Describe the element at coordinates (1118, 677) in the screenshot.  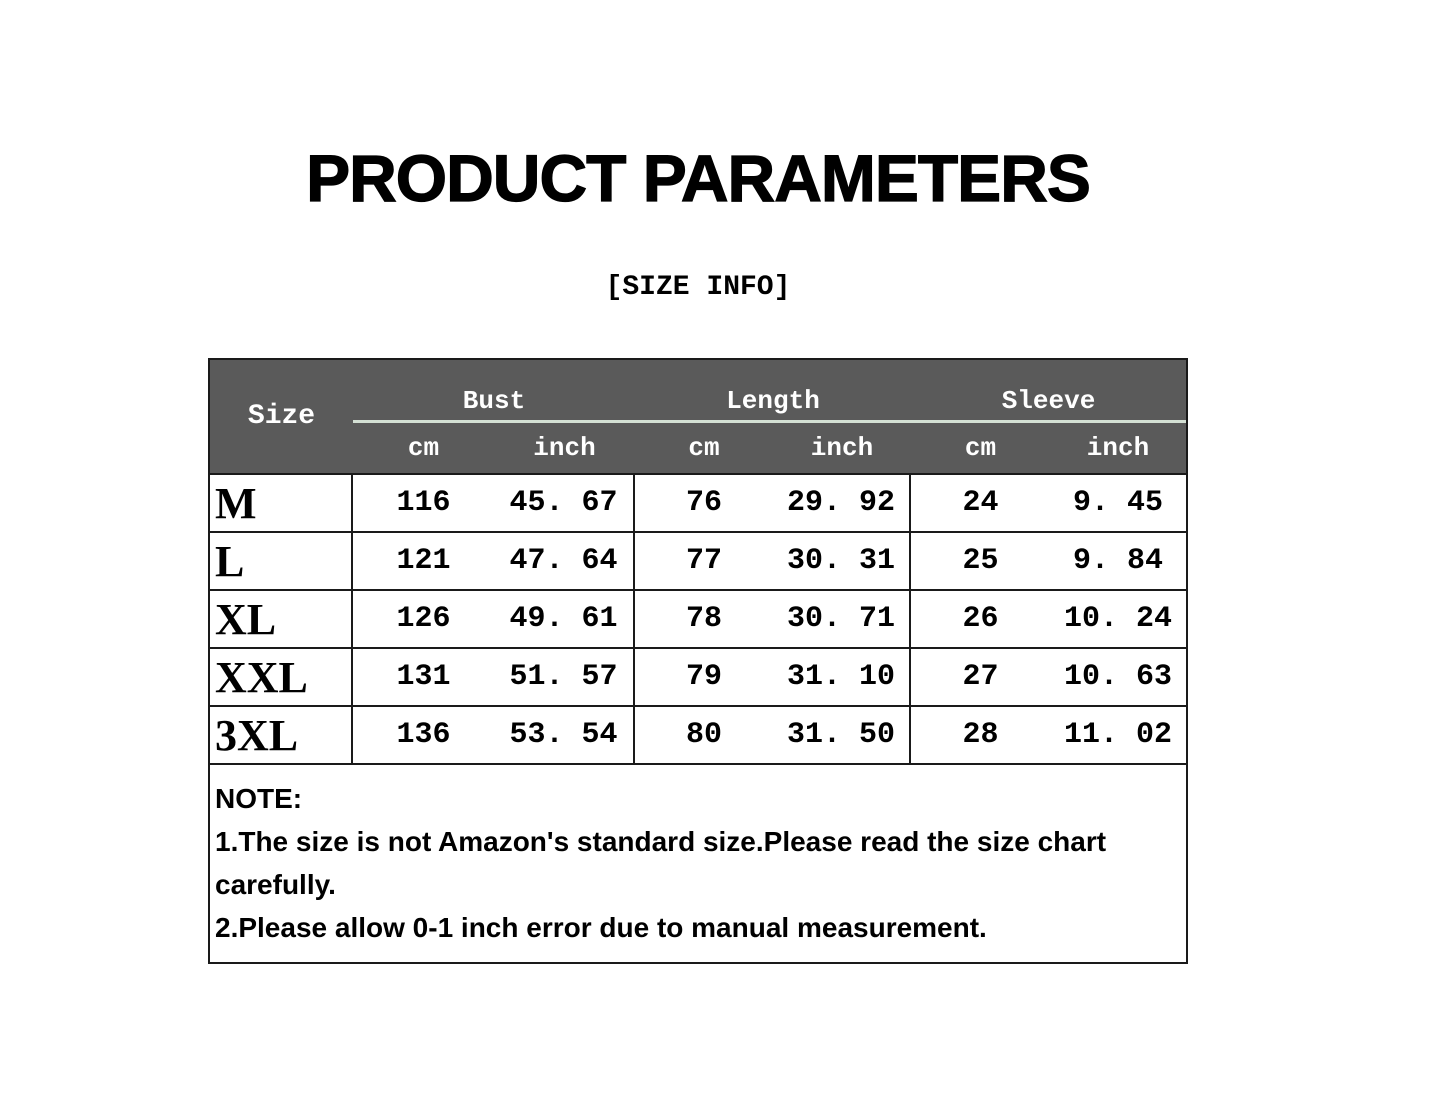
I see `cell-sleeve-inch: 10. 63` at that location.